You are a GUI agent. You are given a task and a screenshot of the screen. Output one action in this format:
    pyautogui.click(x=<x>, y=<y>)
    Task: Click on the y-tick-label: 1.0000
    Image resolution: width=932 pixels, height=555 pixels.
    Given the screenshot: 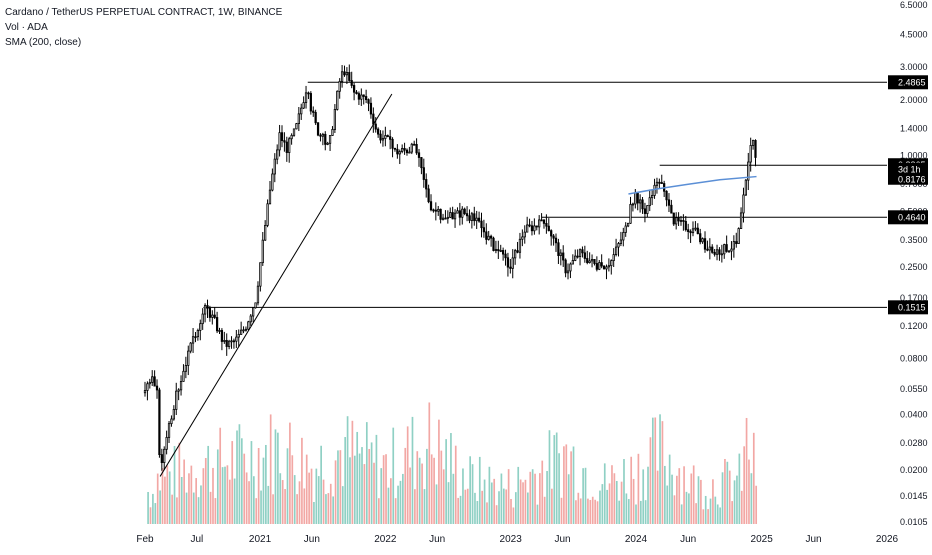 What is the action you would take?
    pyautogui.click(x=914, y=156)
    